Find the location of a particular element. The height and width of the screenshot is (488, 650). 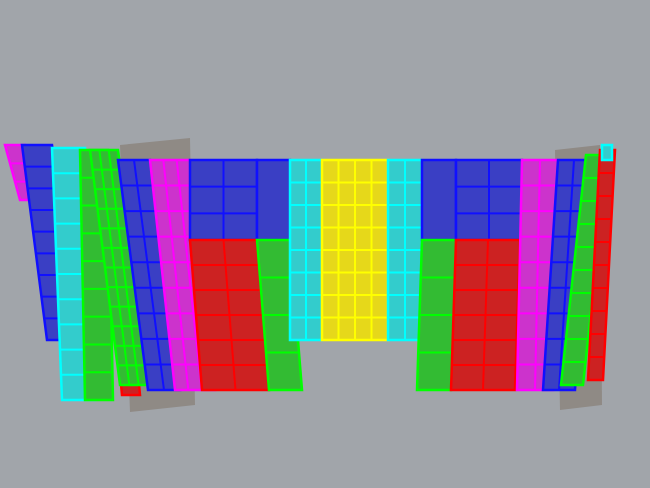

panel-blue-narrow-right is located at coordinates (439, 200).